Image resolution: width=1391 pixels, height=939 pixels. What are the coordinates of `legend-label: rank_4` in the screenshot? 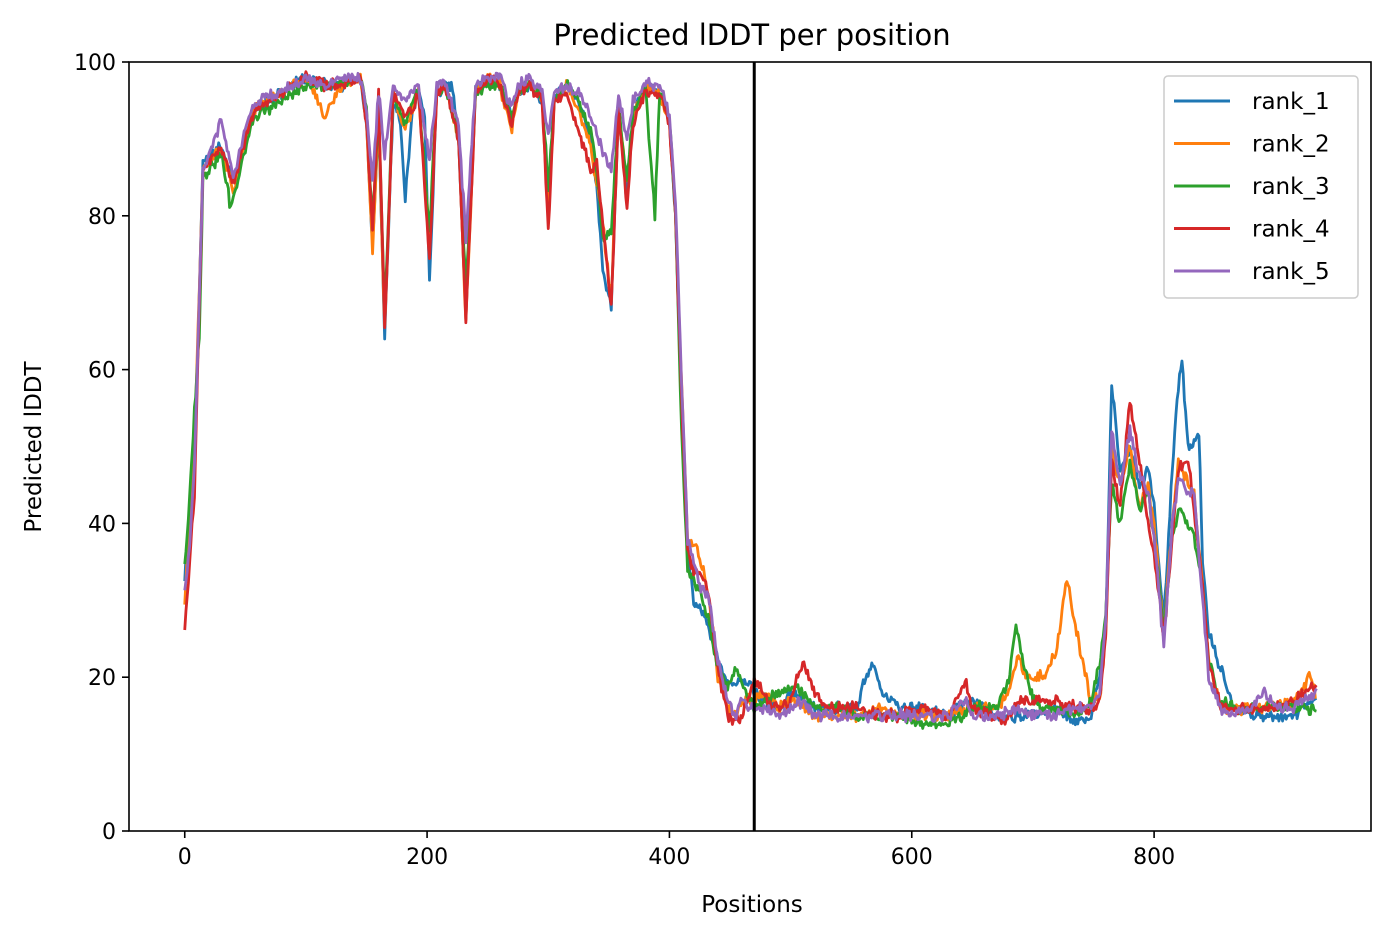 It's located at (1291, 230).